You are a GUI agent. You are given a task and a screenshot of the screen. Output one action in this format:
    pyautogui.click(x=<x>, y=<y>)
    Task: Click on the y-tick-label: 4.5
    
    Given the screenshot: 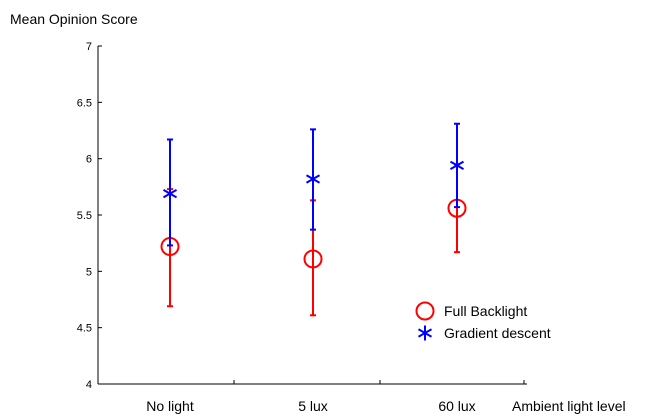 What is the action you would take?
    pyautogui.click(x=84, y=329)
    